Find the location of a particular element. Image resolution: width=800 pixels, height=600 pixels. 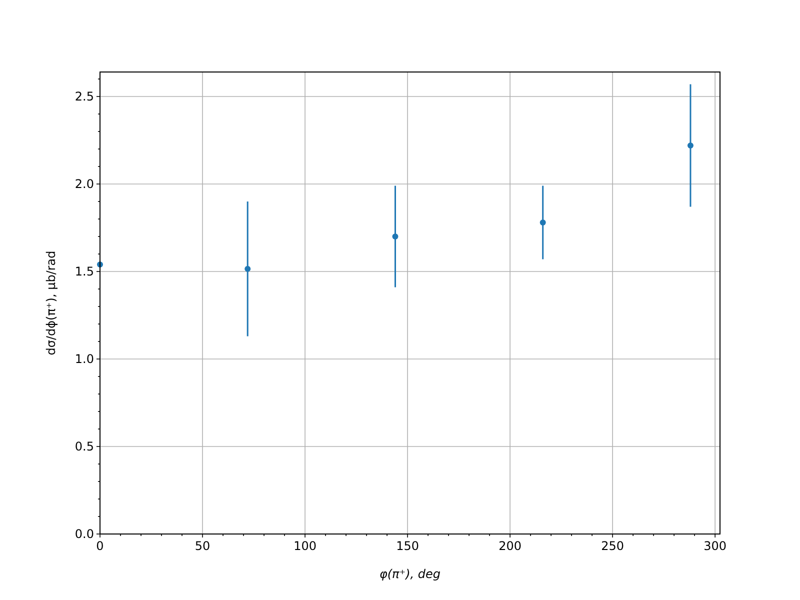

y-tick-label: 0.5 is located at coordinates (84, 447).